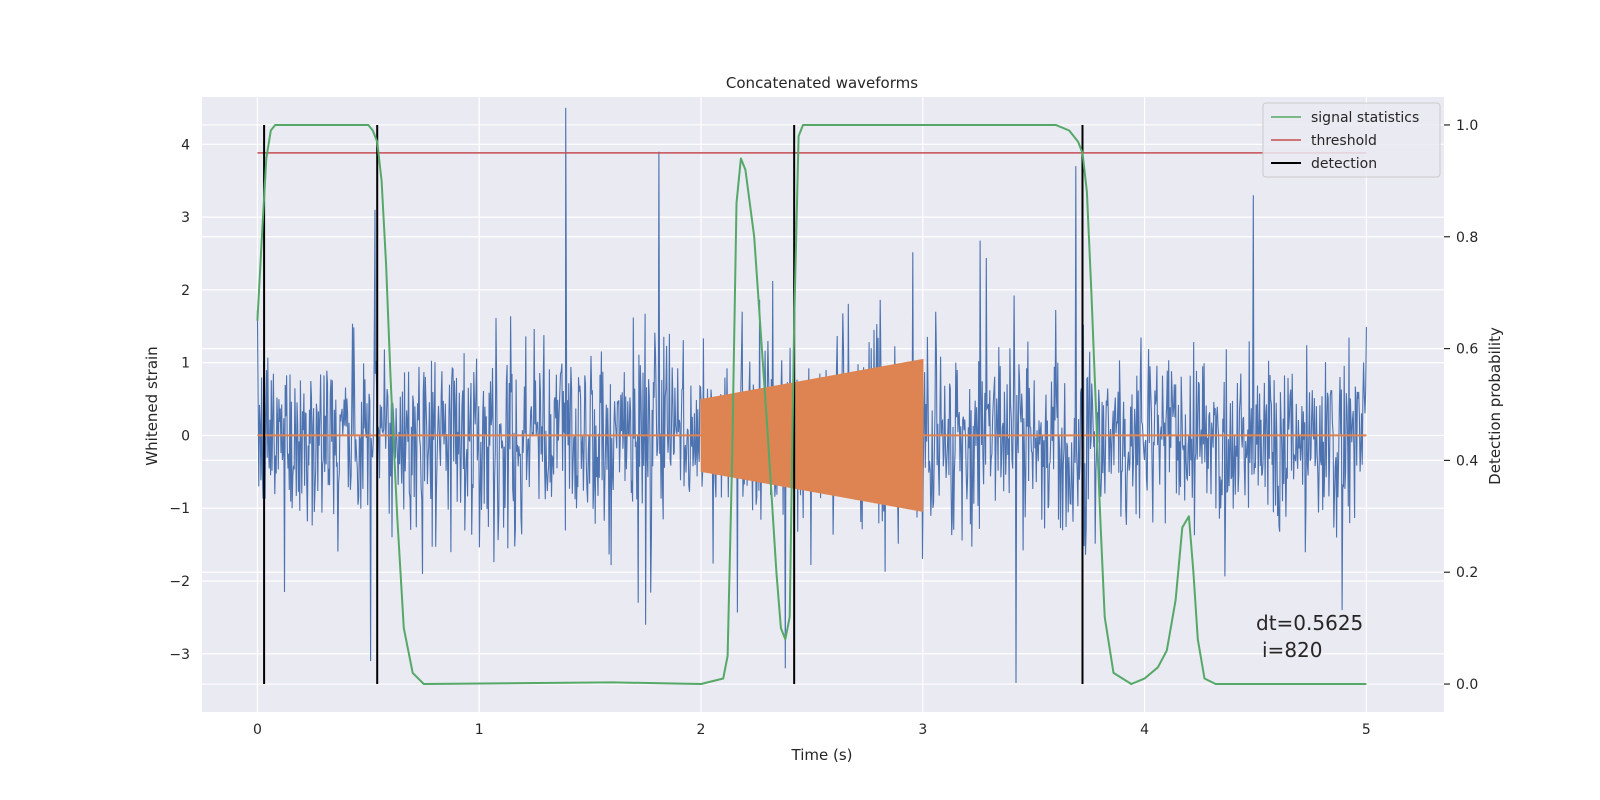 This screenshot has width=1600, height=800. I want to click on y-axis-right: 0.0 0.2 0.4 0.6 0.8 1.0, so click(1461, 405).